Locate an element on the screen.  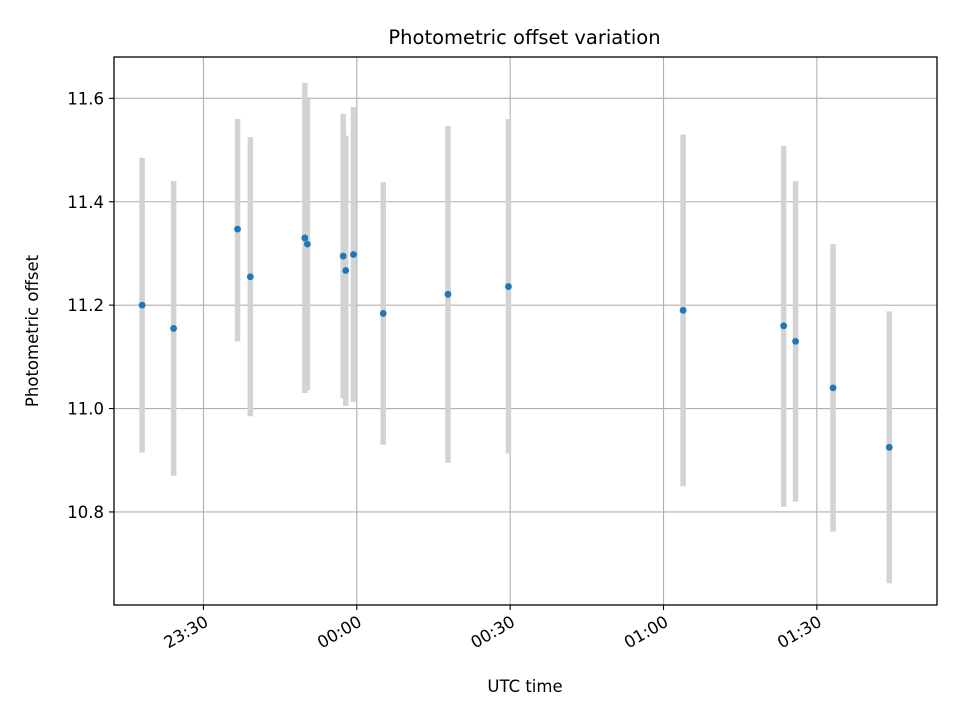
y-tick-label: 11.6 is located at coordinates (85, 98).